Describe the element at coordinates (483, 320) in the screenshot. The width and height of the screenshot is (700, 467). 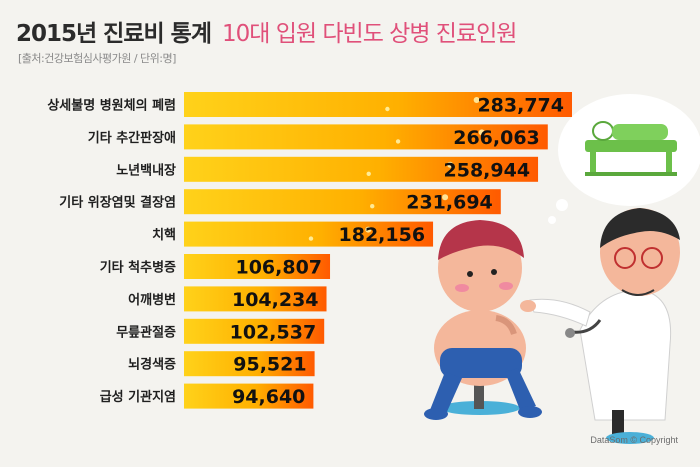
I see `patient-illustration` at that location.